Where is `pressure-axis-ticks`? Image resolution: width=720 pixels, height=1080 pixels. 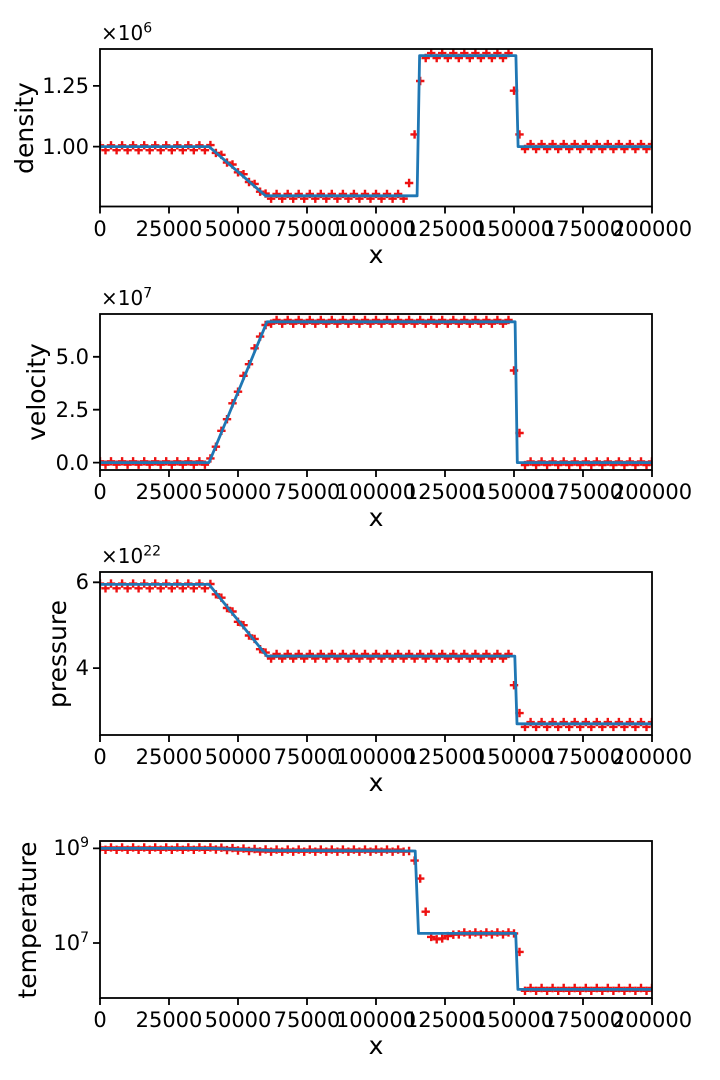
pressure-axis-ticks is located at coordinates (373, 661).